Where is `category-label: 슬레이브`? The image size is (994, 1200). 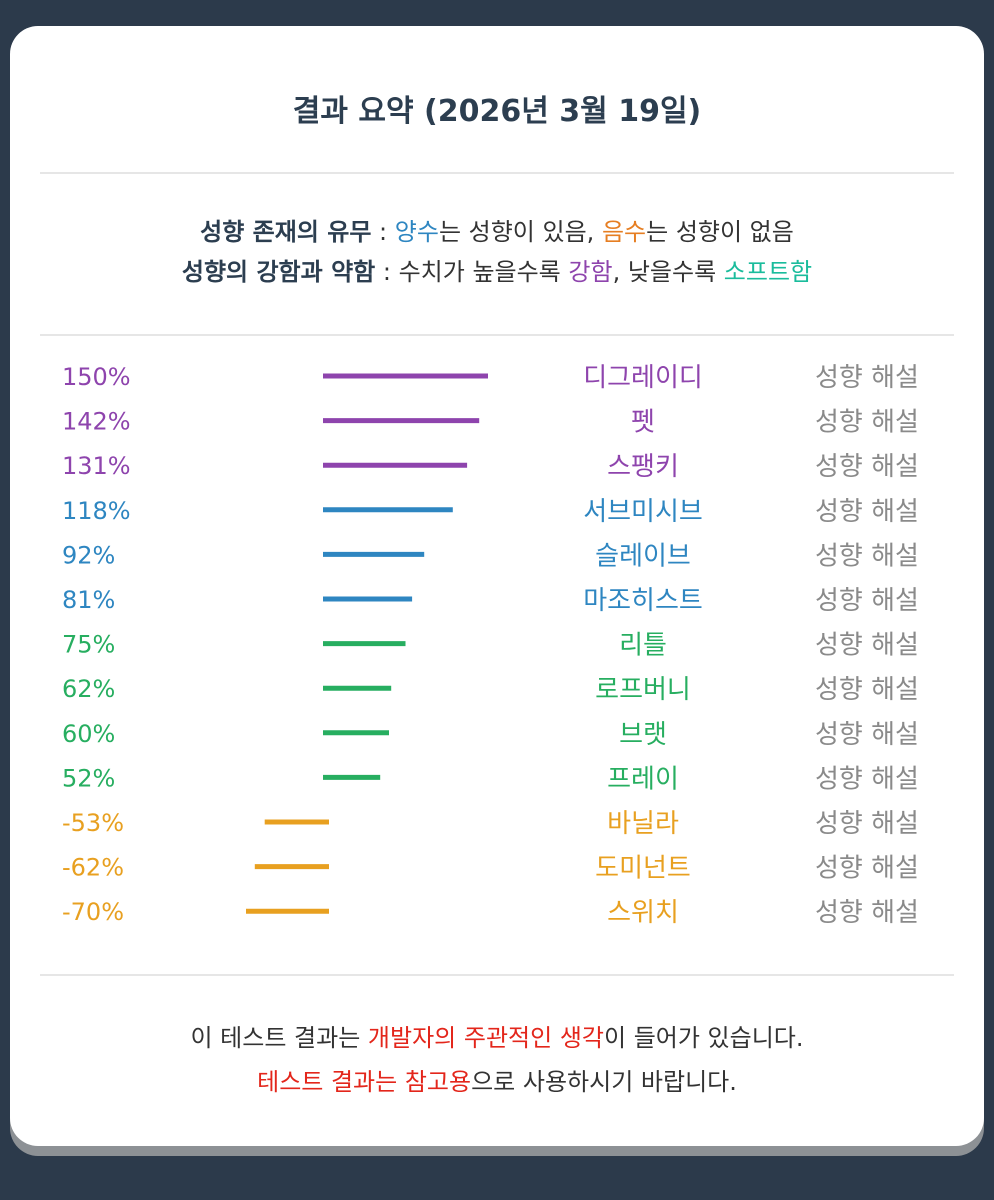
category-label: 슬레이브 is located at coordinates (643, 556).